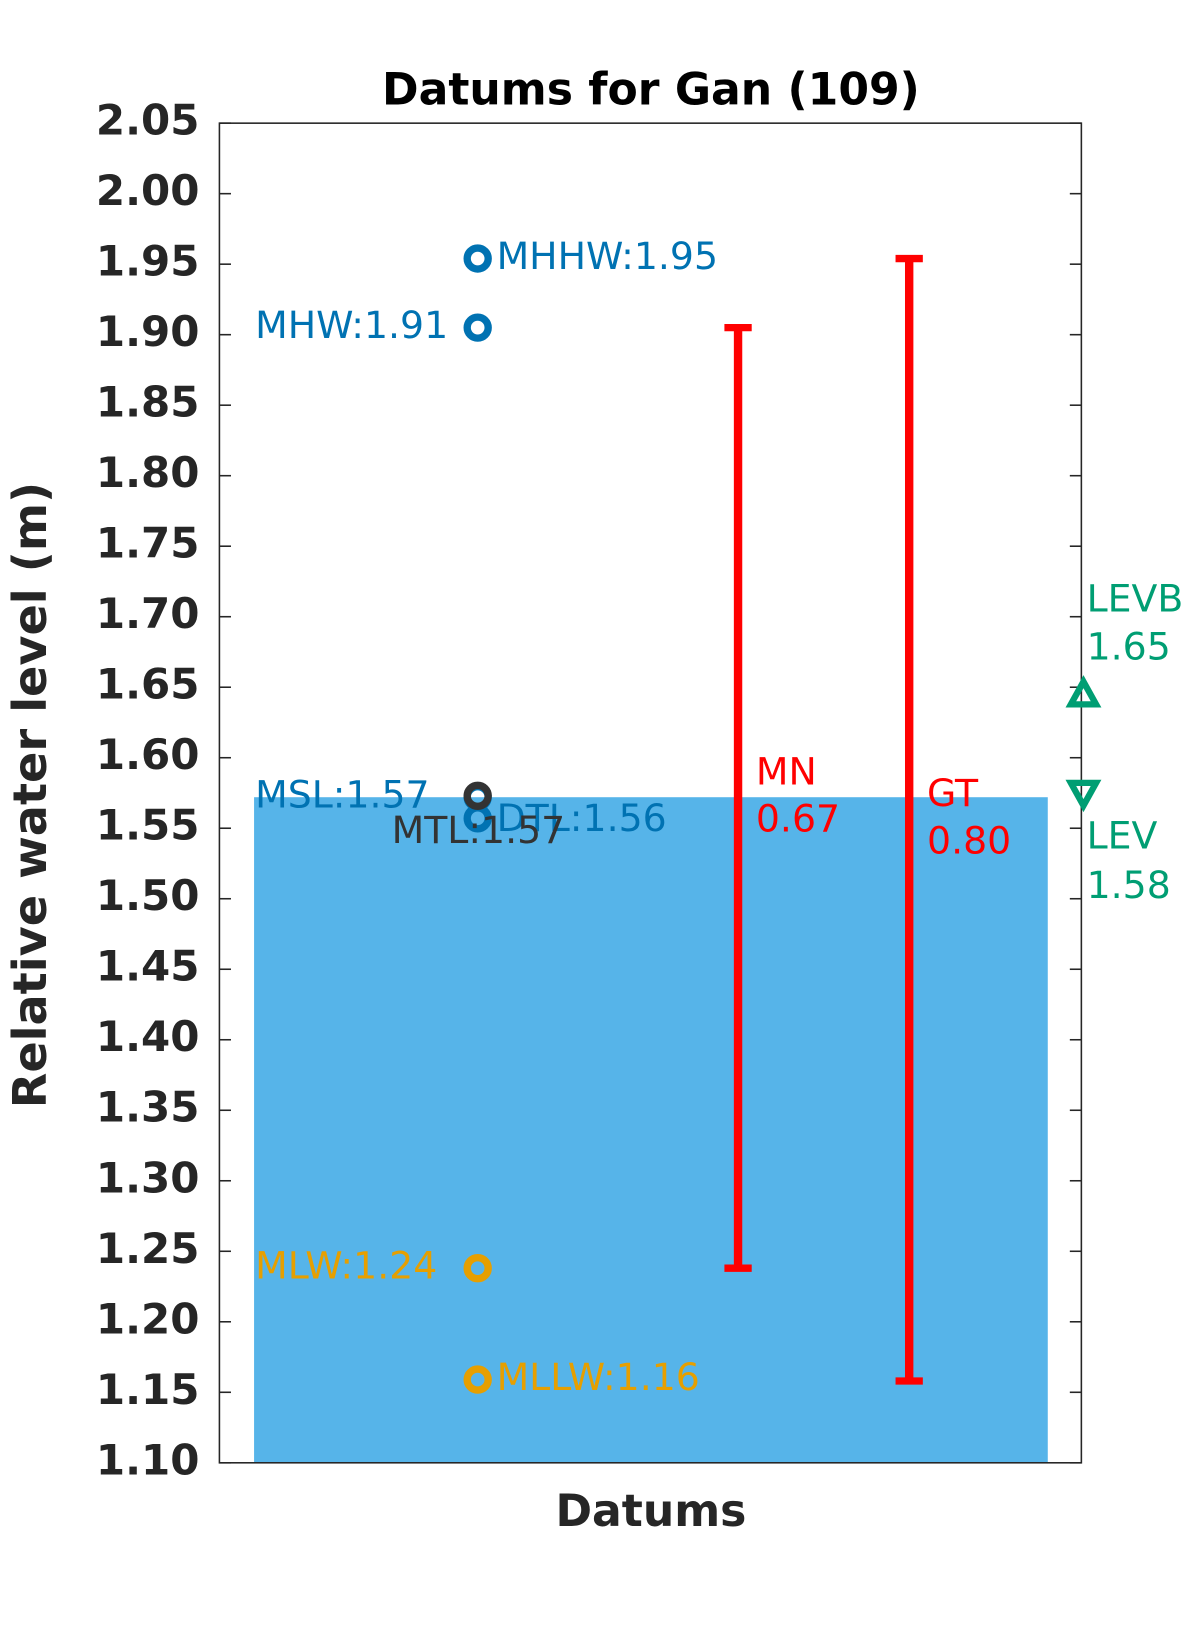 This screenshot has height=1650, width=1200. What do you see at coordinates (650, 1511) in the screenshot?
I see `x-axis-label: Datums` at bounding box center [650, 1511].